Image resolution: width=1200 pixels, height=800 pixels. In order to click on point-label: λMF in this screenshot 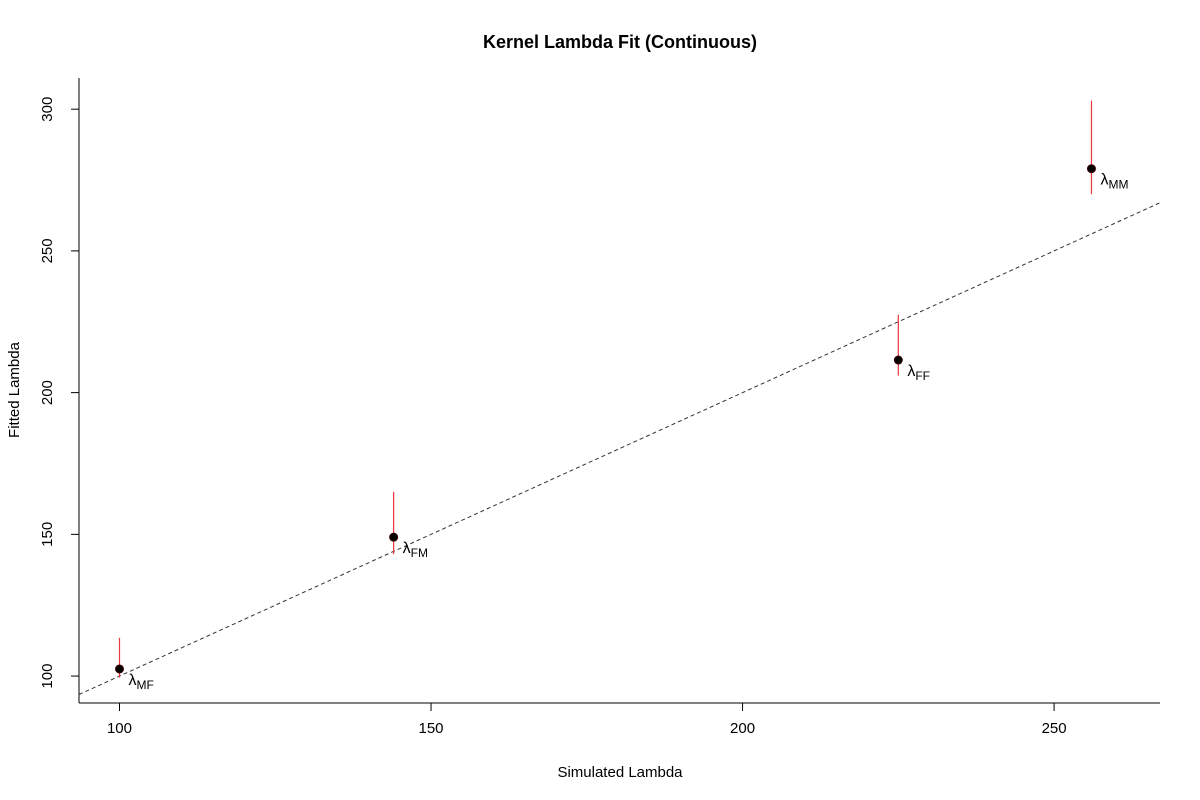, I will do `click(140, 682)`.